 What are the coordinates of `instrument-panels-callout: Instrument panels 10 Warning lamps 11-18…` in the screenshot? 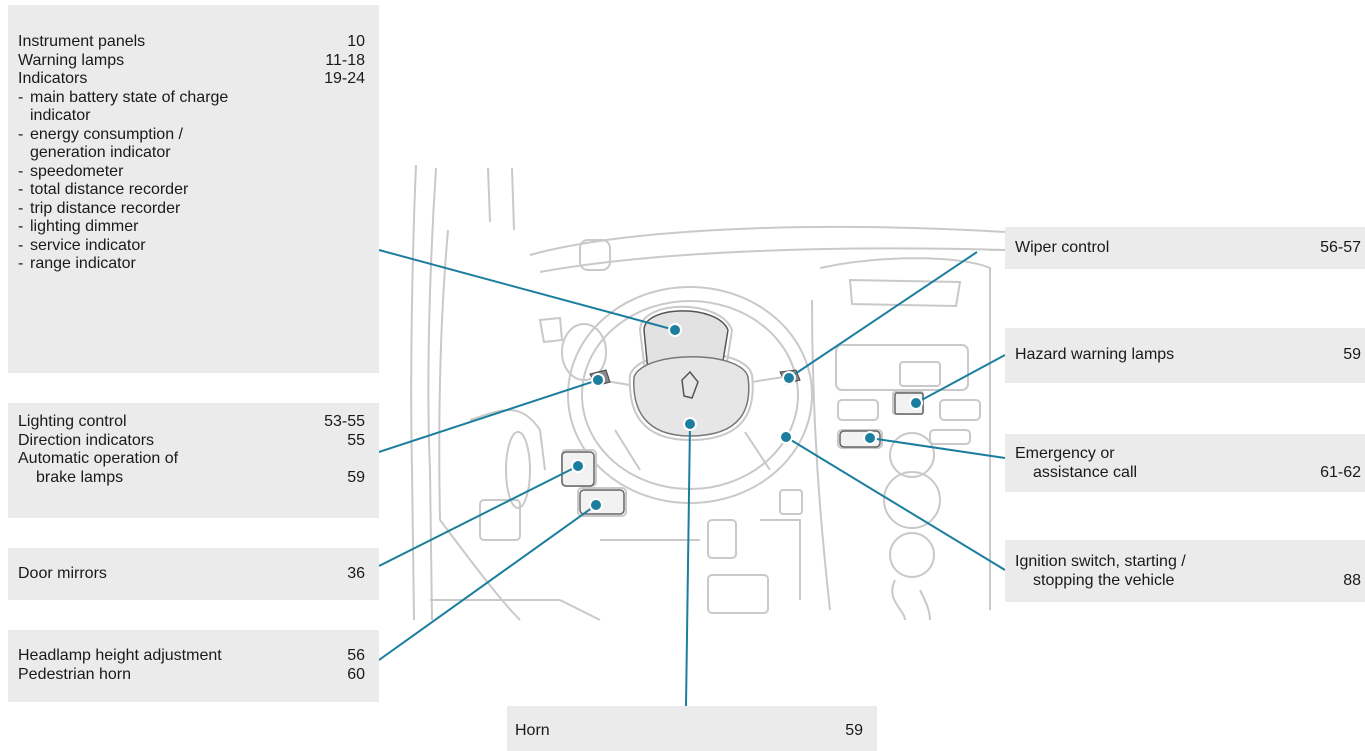 It's located at (193, 189).